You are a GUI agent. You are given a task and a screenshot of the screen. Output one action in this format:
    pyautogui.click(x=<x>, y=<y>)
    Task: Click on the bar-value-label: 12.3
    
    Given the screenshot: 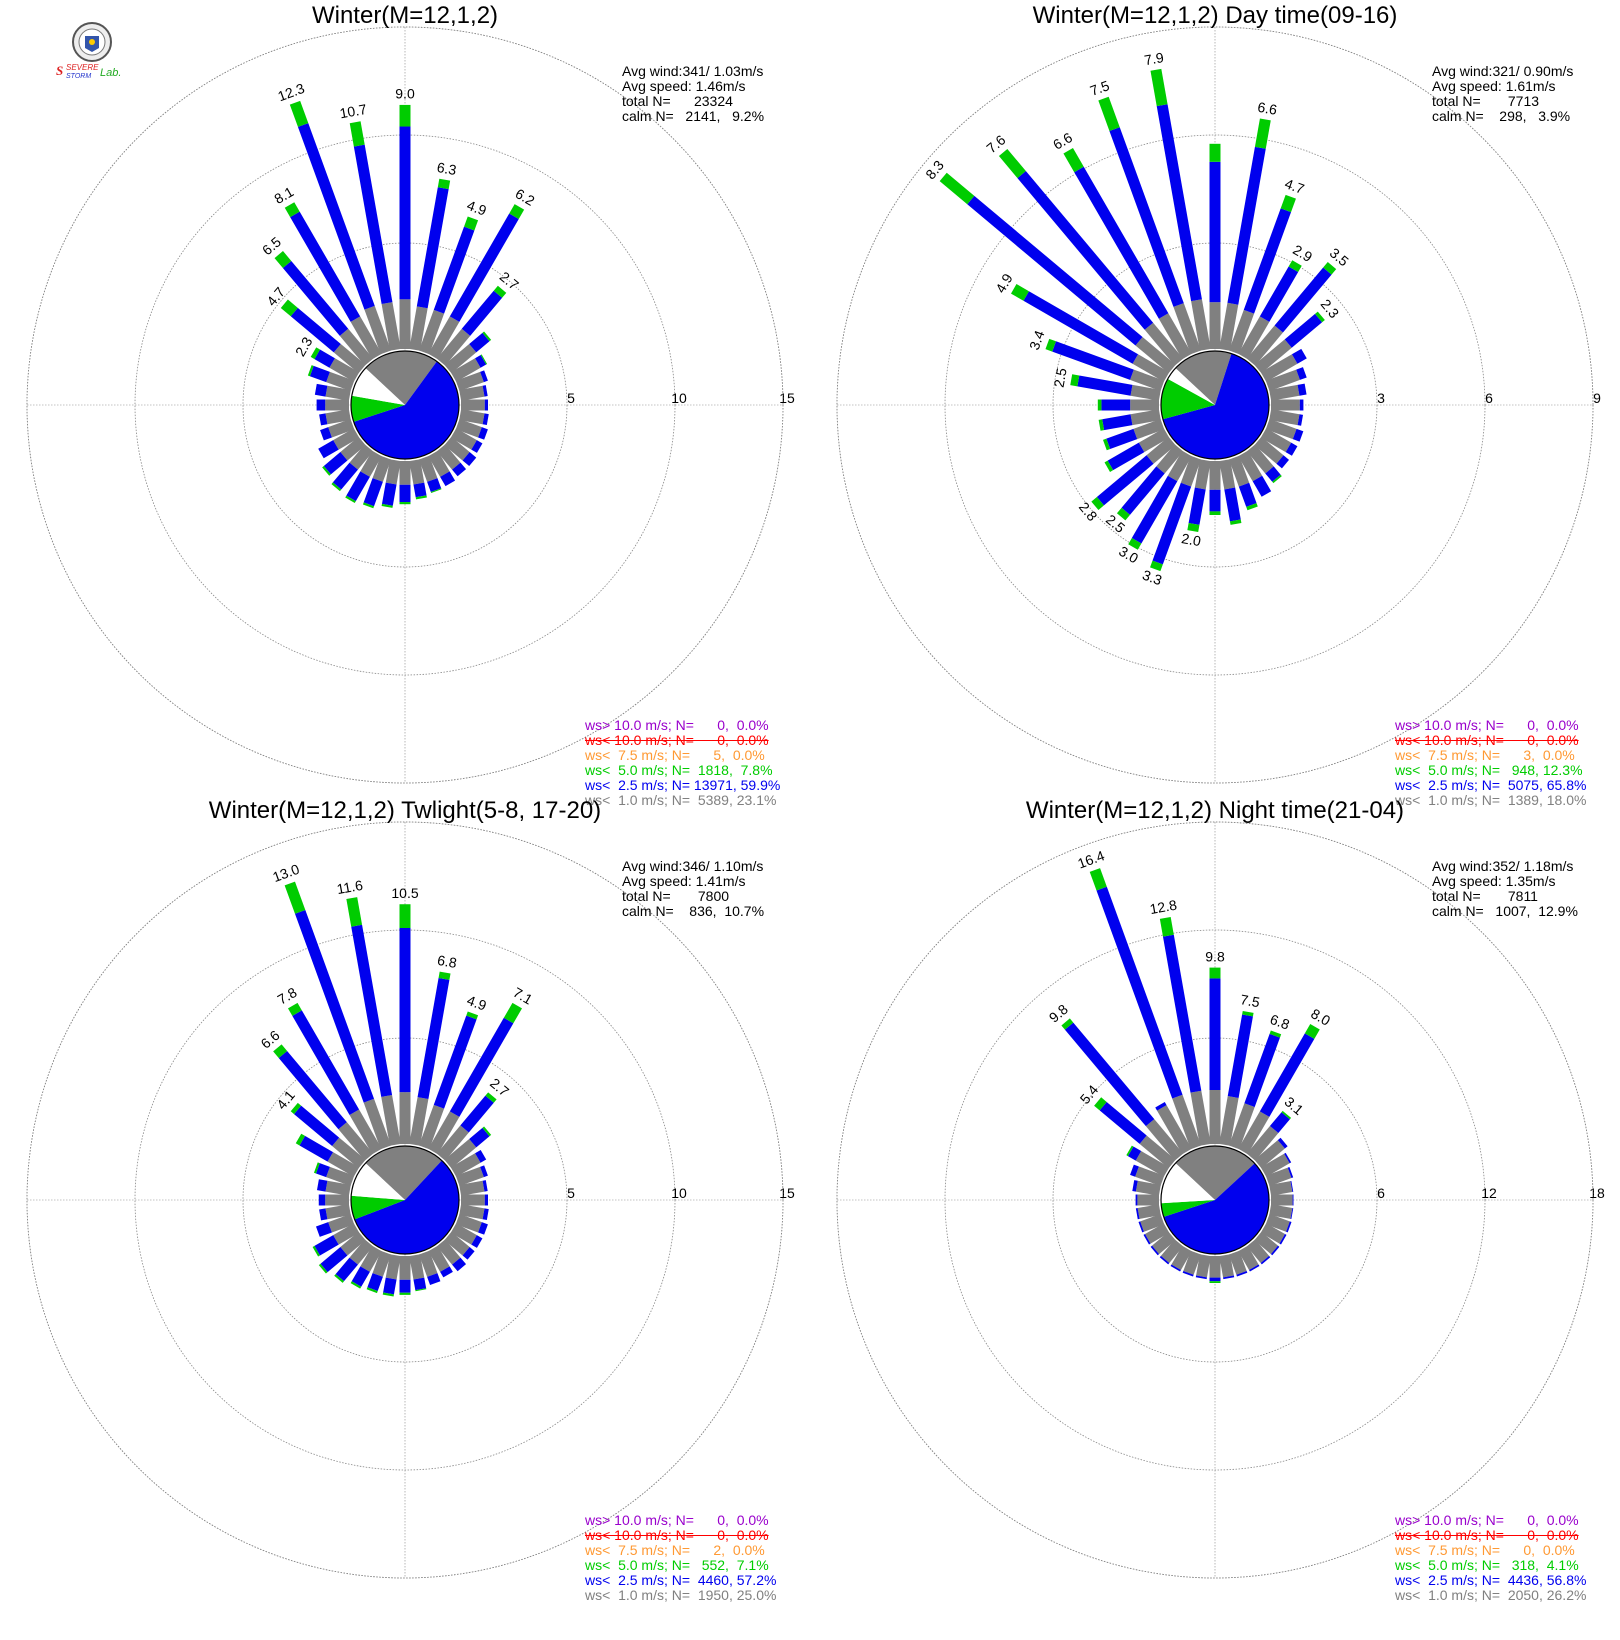 What is the action you would take?
    pyautogui.click(x=291, y=92)
    